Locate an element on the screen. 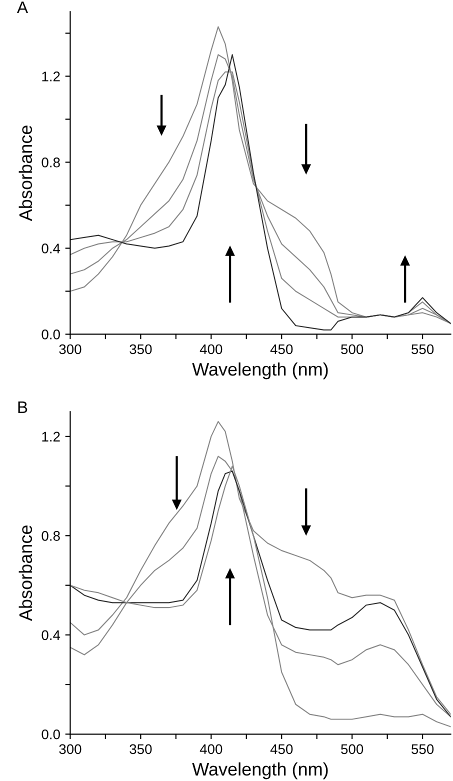 This screenshot has width=453, height=781. chart-title: A is located at coordinates (22, 8).